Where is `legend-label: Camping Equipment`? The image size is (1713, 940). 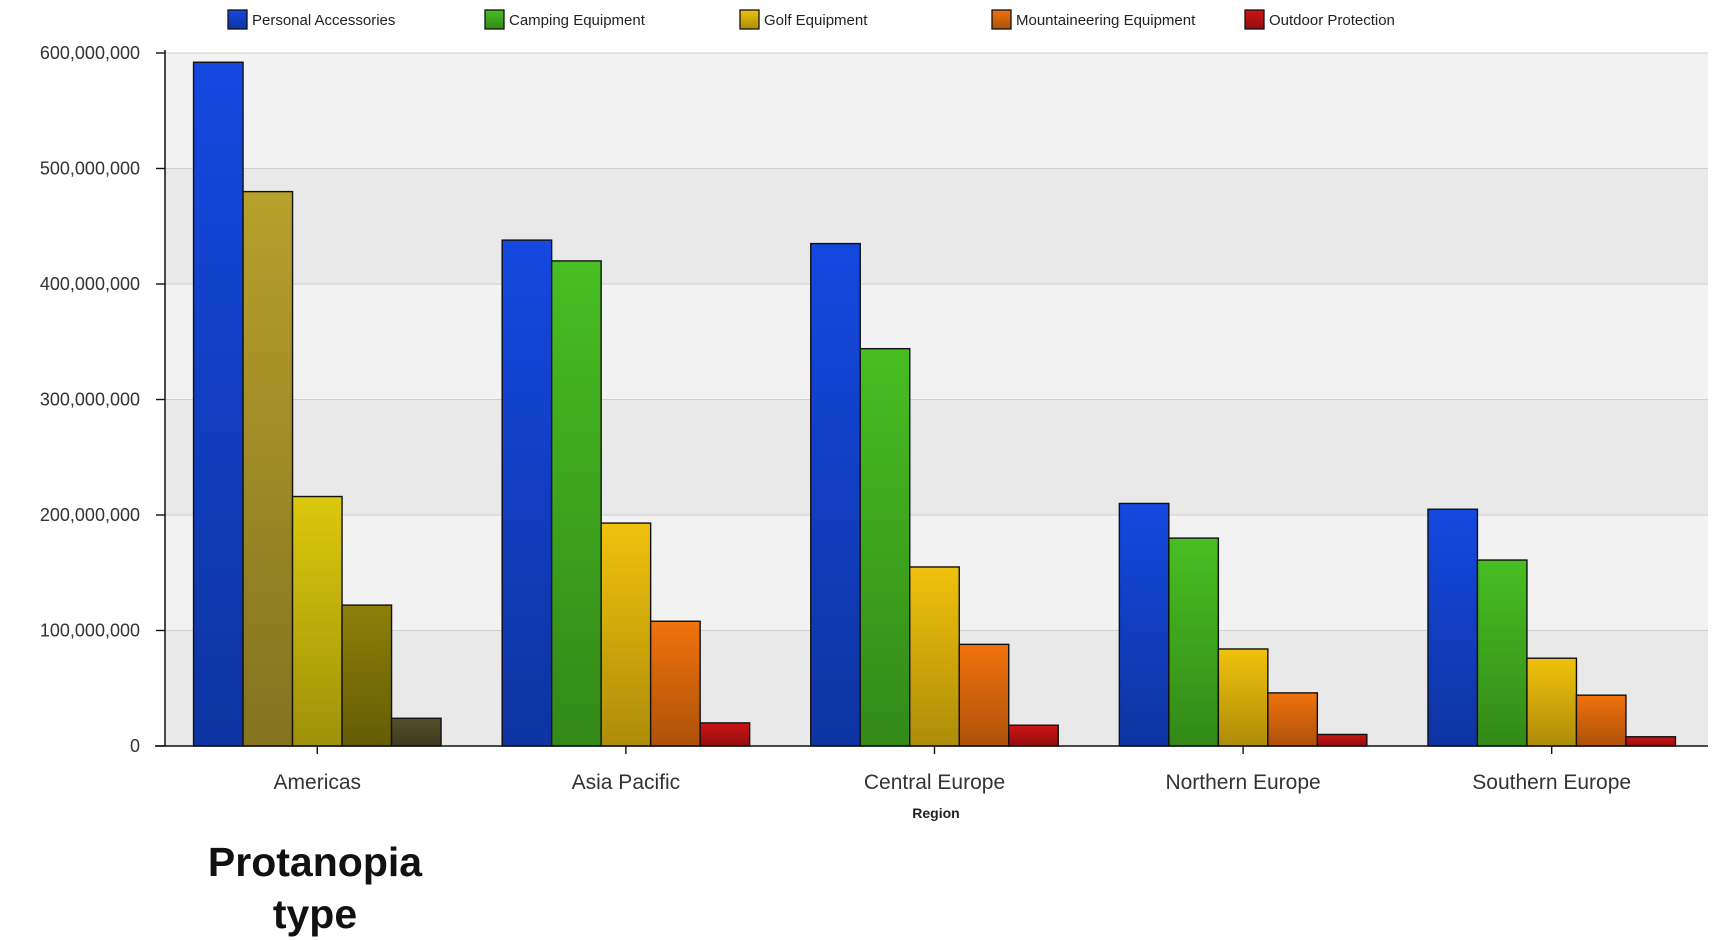
legend-label: Camping Equipment is located at coordinates (577, 20).